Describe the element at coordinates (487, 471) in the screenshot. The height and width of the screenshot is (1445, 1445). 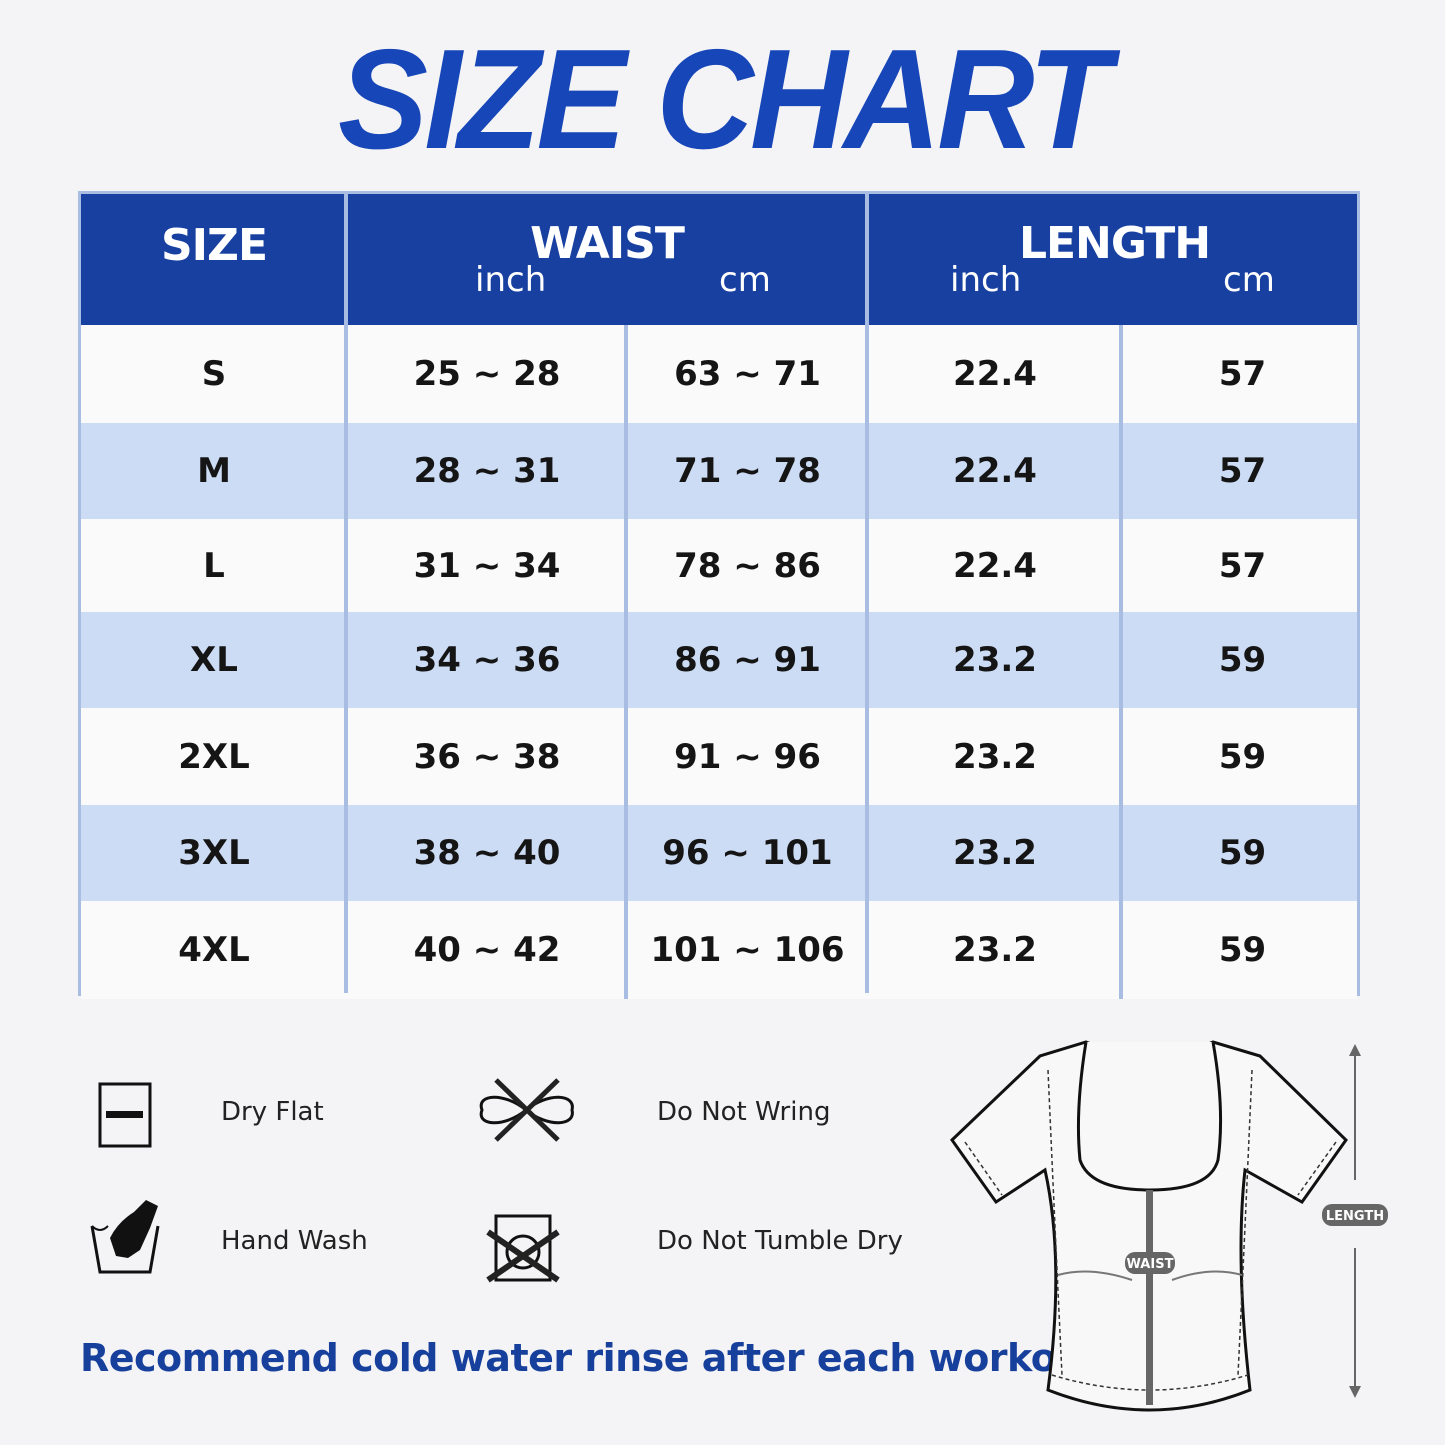
I see `cell-waist-in: 28 ~ 31` at that location.